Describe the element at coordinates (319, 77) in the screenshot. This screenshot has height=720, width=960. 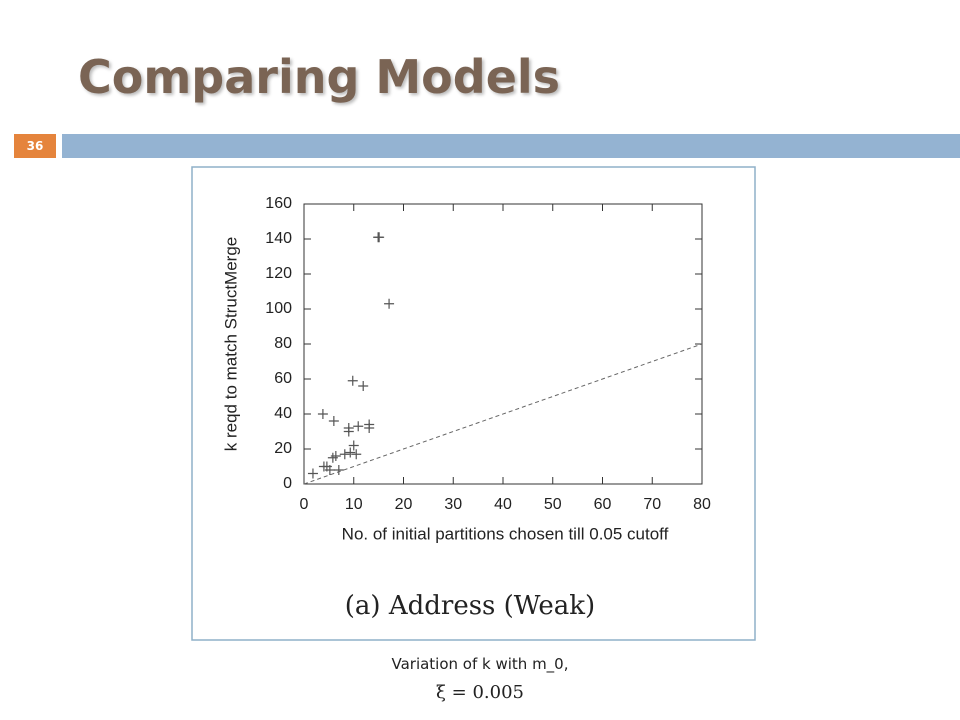
I see `slide-title: Comparing Models` at that location.